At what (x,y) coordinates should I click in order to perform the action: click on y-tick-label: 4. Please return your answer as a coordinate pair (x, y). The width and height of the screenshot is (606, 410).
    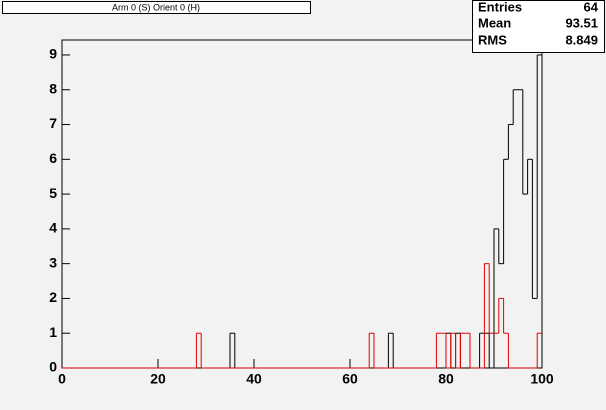
    Looking at the image, I should click on (53, 228).